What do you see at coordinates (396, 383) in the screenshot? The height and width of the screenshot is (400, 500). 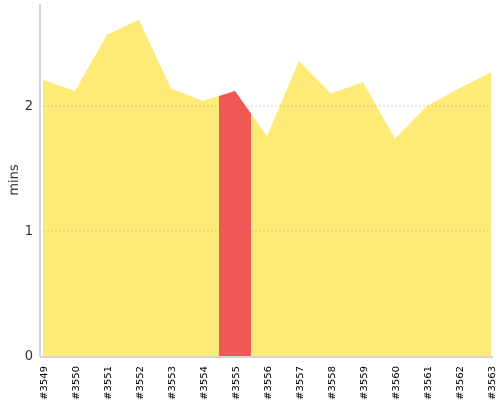 I see `x-tick-label: #3560` at bounding box center [396, 383].